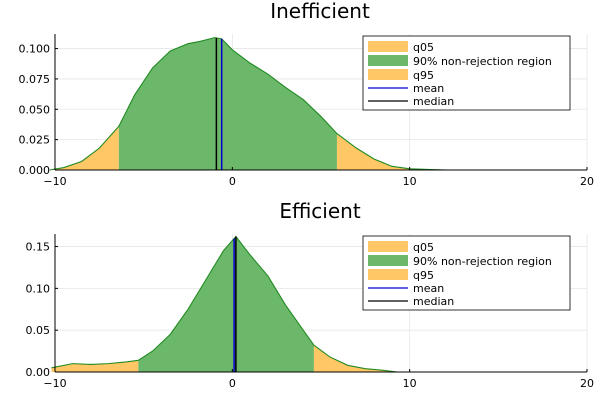 The height and width of the screenshot is (400, 600). Describe the element at coordinates (35, 49) in the screenshot. I see `y-tick-label: 0.100` at that location.